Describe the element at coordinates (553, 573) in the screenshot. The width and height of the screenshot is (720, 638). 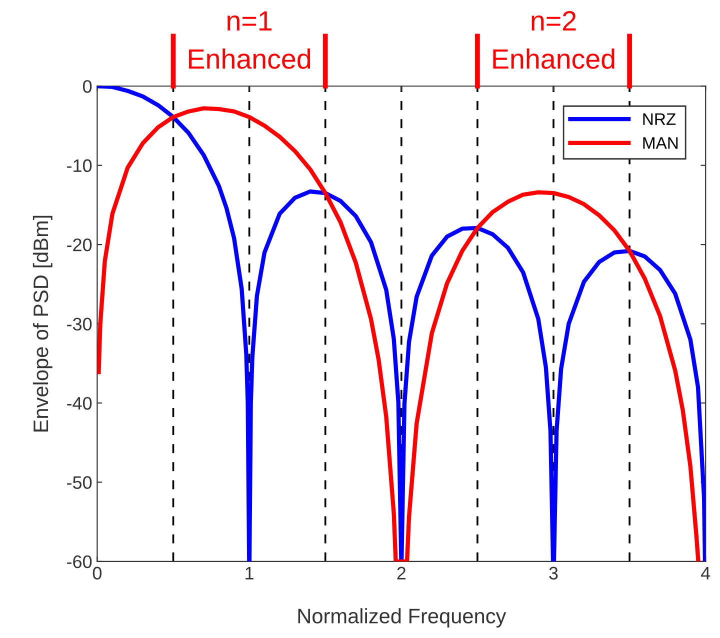
I see `x-tick-label: 3` at that location.